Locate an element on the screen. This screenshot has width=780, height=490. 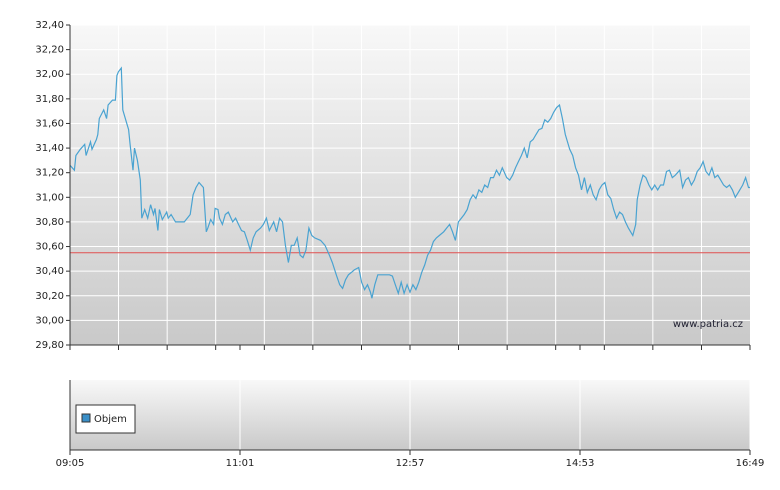
y-tick-label: 31,40 is located at coordinates (49, 148).